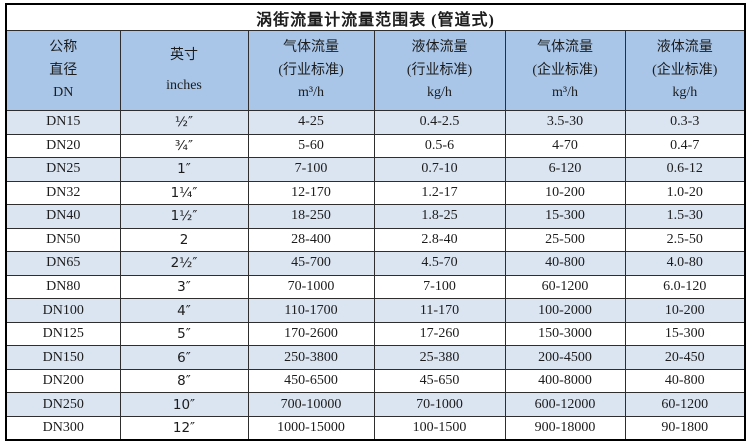 This screenshot has width=750, height=445. What do you see at coordinates (439, 122) in the screenshot?
I see `cell-liquid-industry: 0.4-2.5` at bounding box center [439, 122].